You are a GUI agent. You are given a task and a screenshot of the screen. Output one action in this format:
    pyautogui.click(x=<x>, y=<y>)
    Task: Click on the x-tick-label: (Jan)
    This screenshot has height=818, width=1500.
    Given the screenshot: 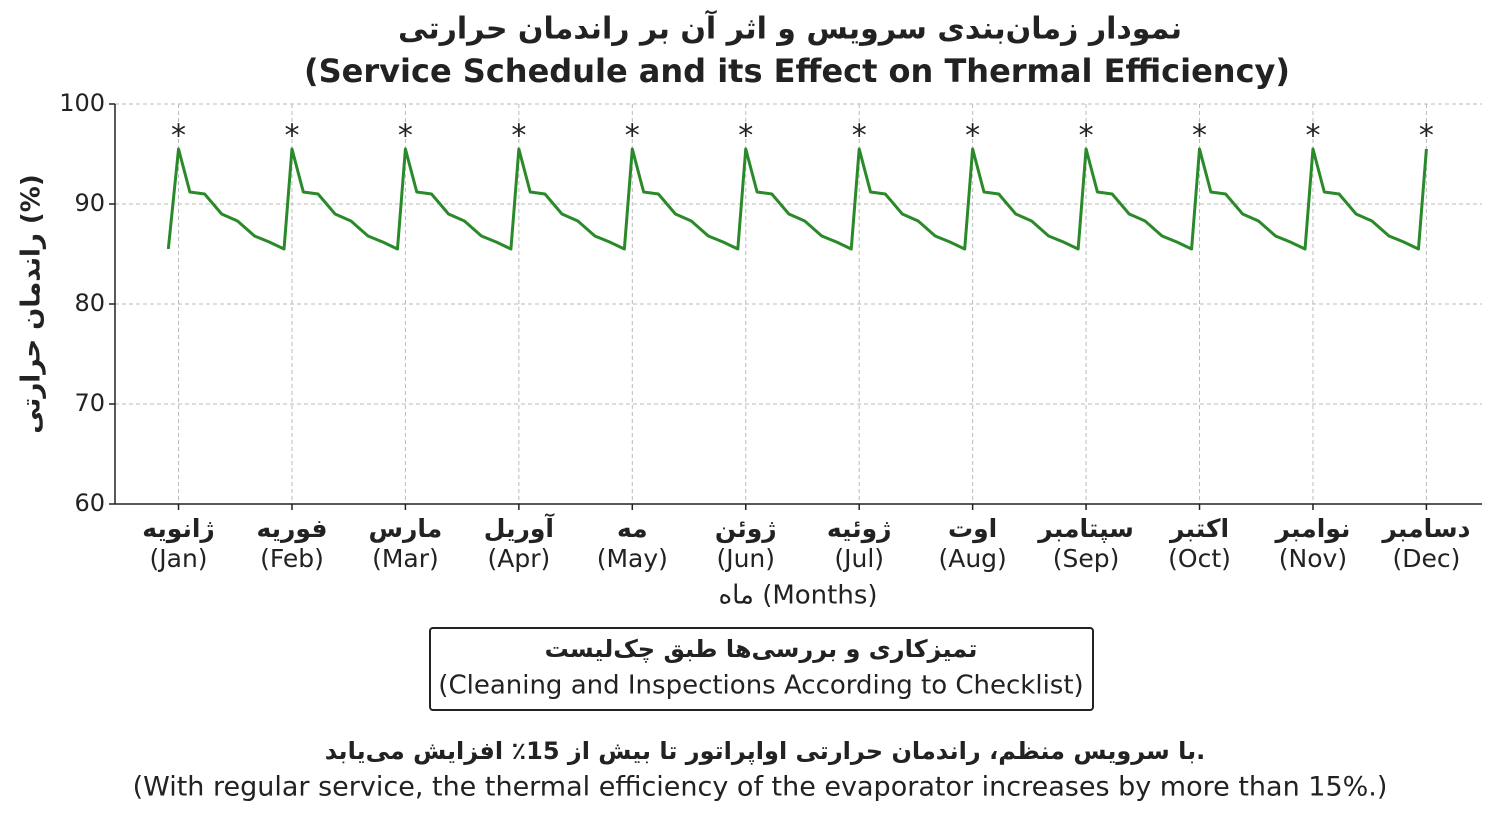 What is the action you would take?
    pyautogui.click(x=179, y=558)
    